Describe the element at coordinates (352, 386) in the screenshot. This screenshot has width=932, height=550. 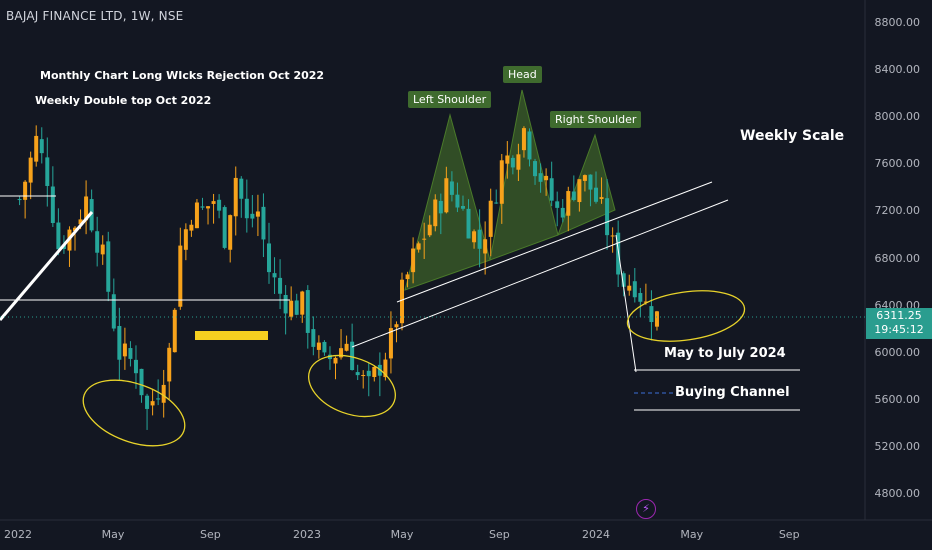
I see `support-ellipse-2023` at that location.